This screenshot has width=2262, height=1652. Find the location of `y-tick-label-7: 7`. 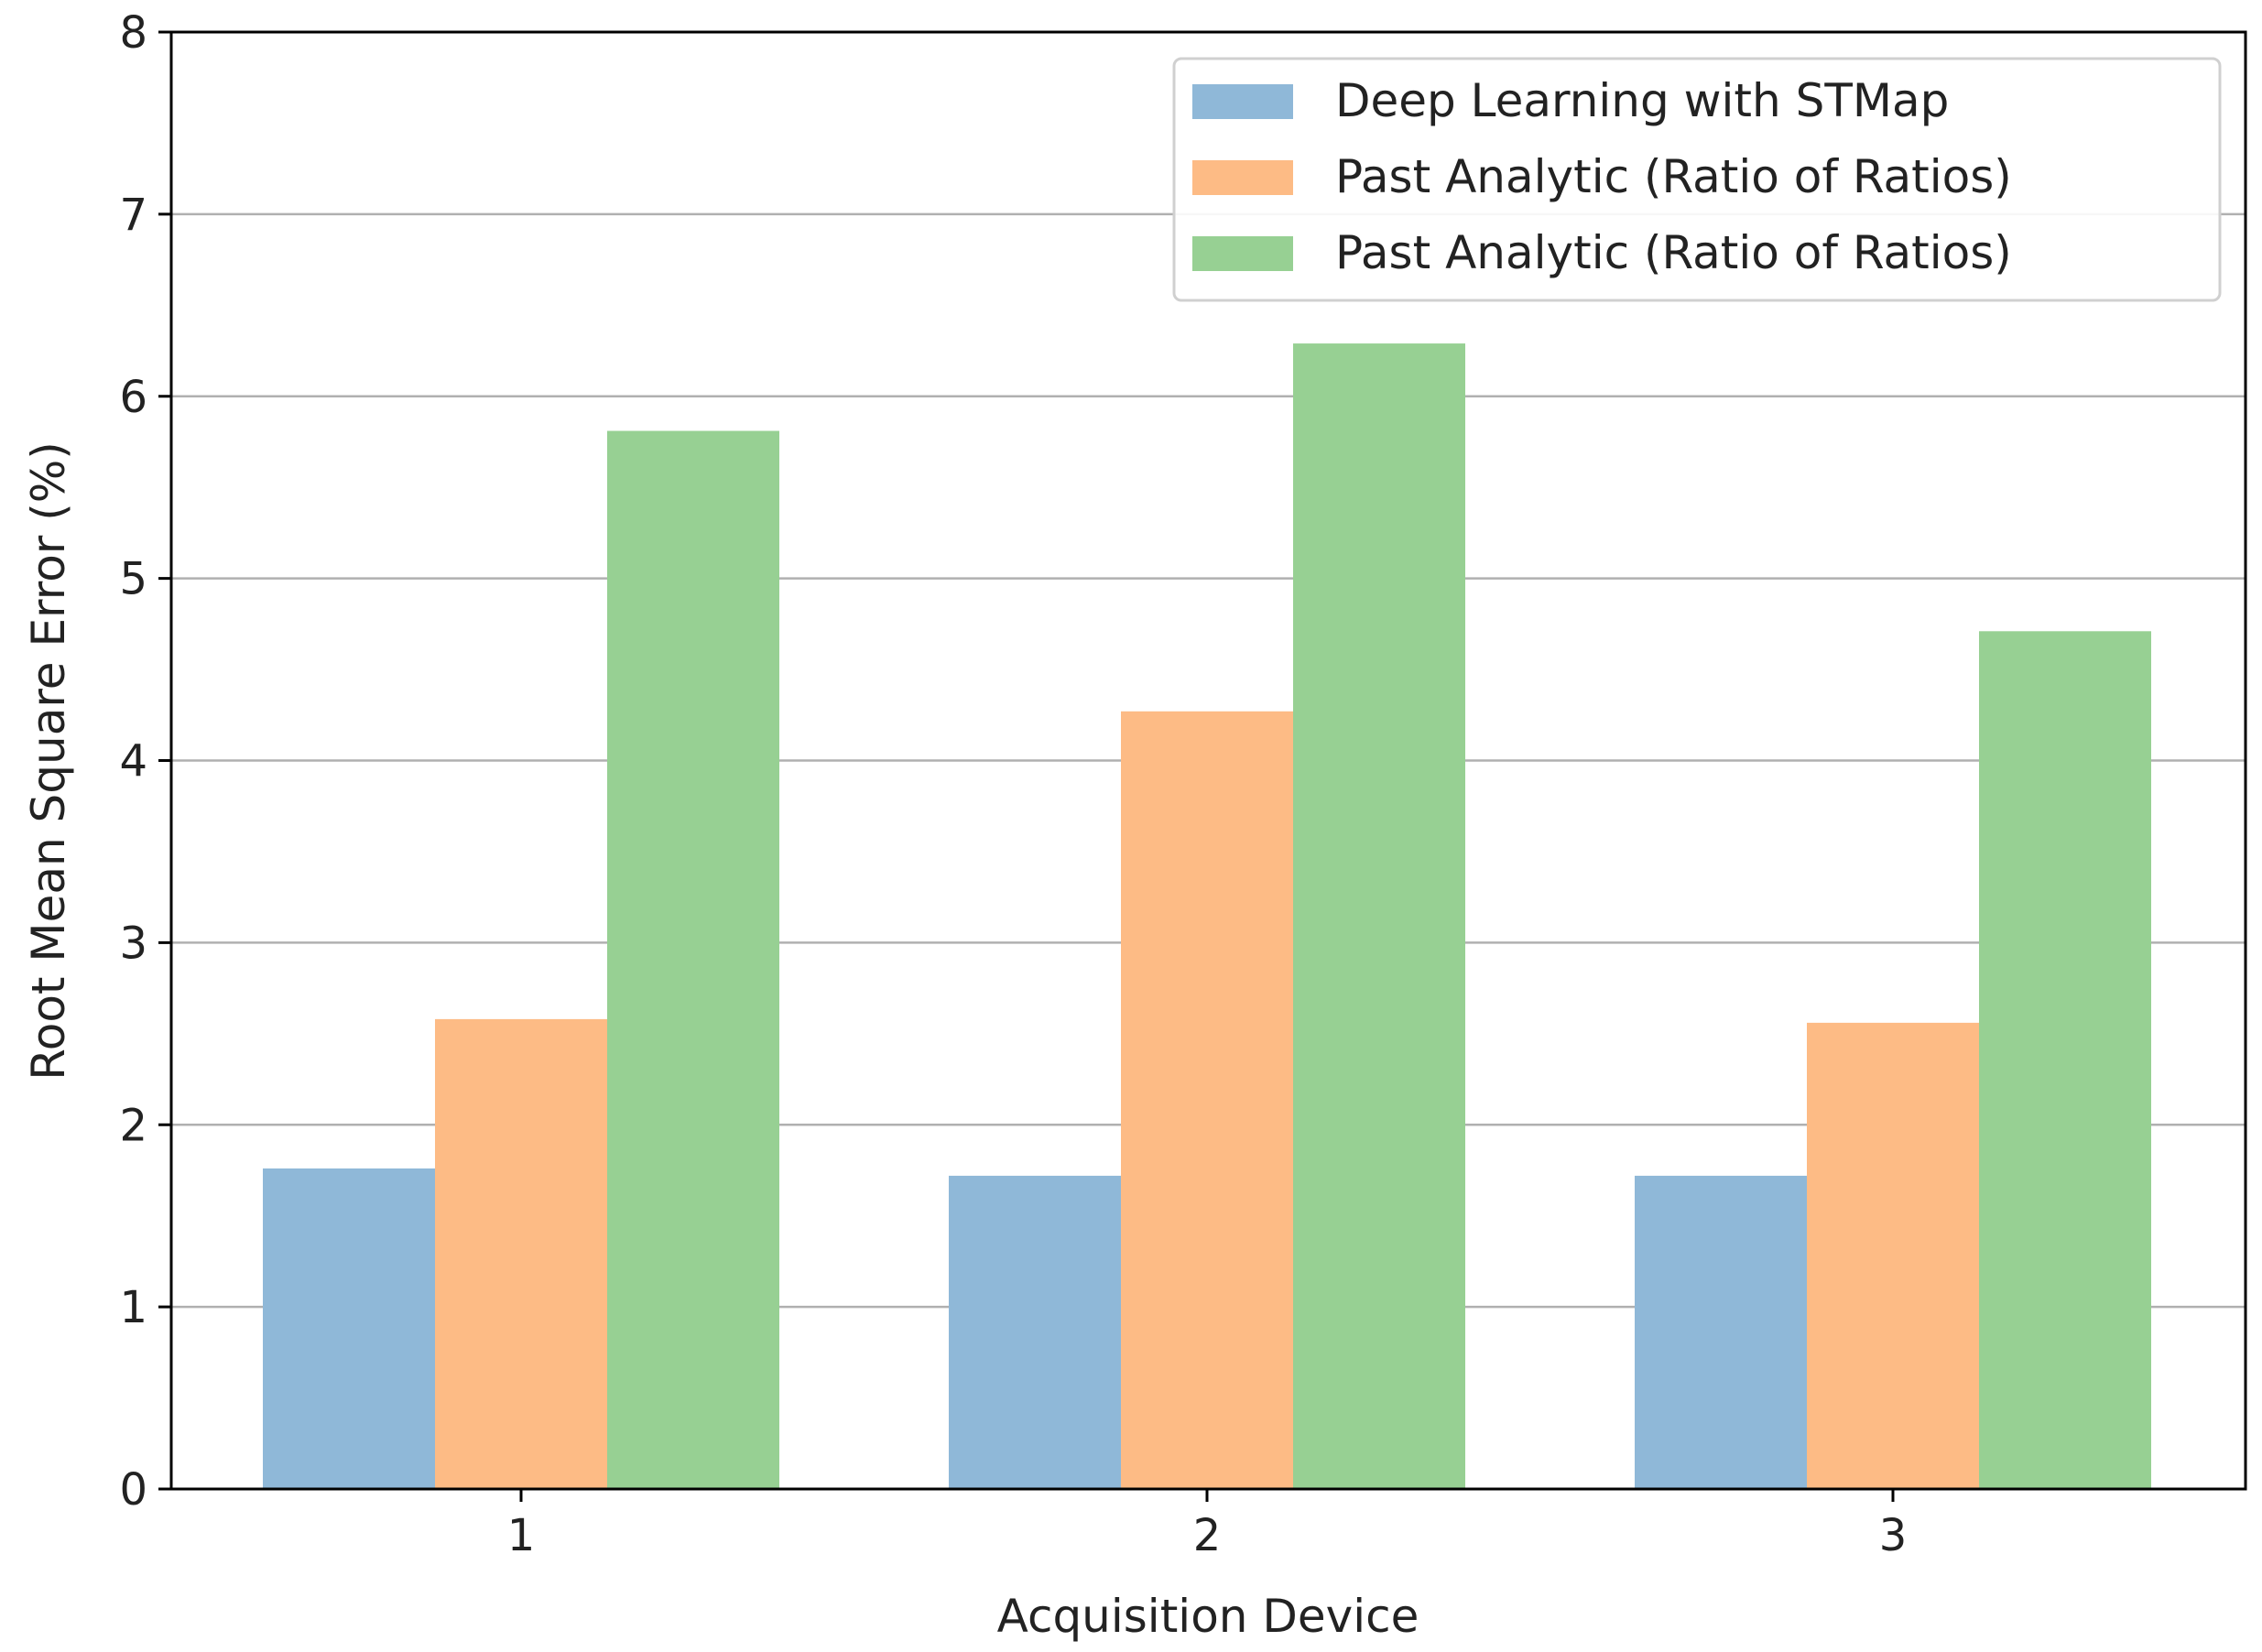

y-tick-label-7: 7 is located at coordinates (133, 216).